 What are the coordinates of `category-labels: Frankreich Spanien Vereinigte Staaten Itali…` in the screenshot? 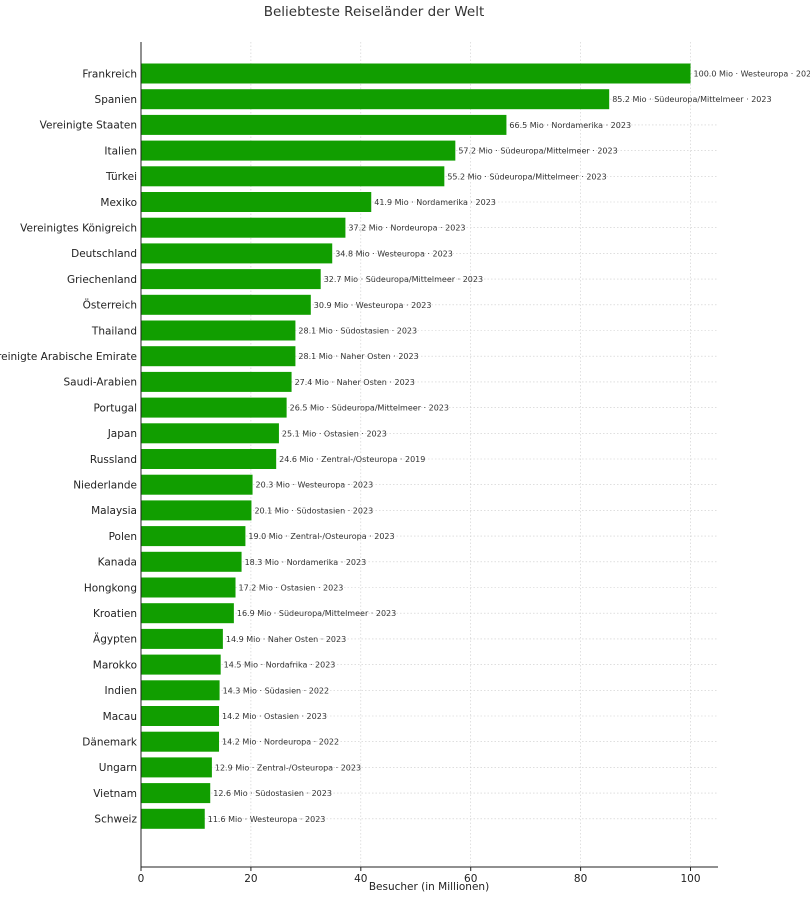 It's located at (69, 446).